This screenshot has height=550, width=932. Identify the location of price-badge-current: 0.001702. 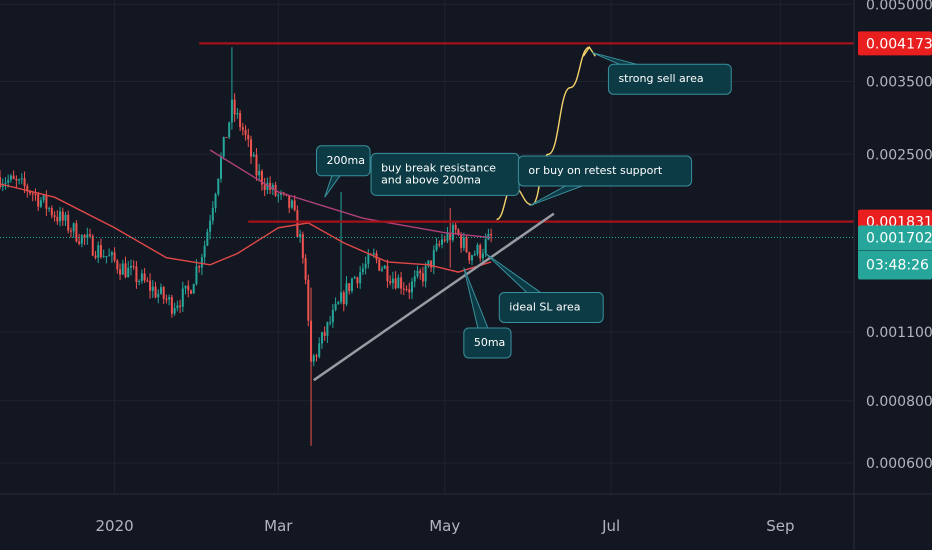
(899, 238).